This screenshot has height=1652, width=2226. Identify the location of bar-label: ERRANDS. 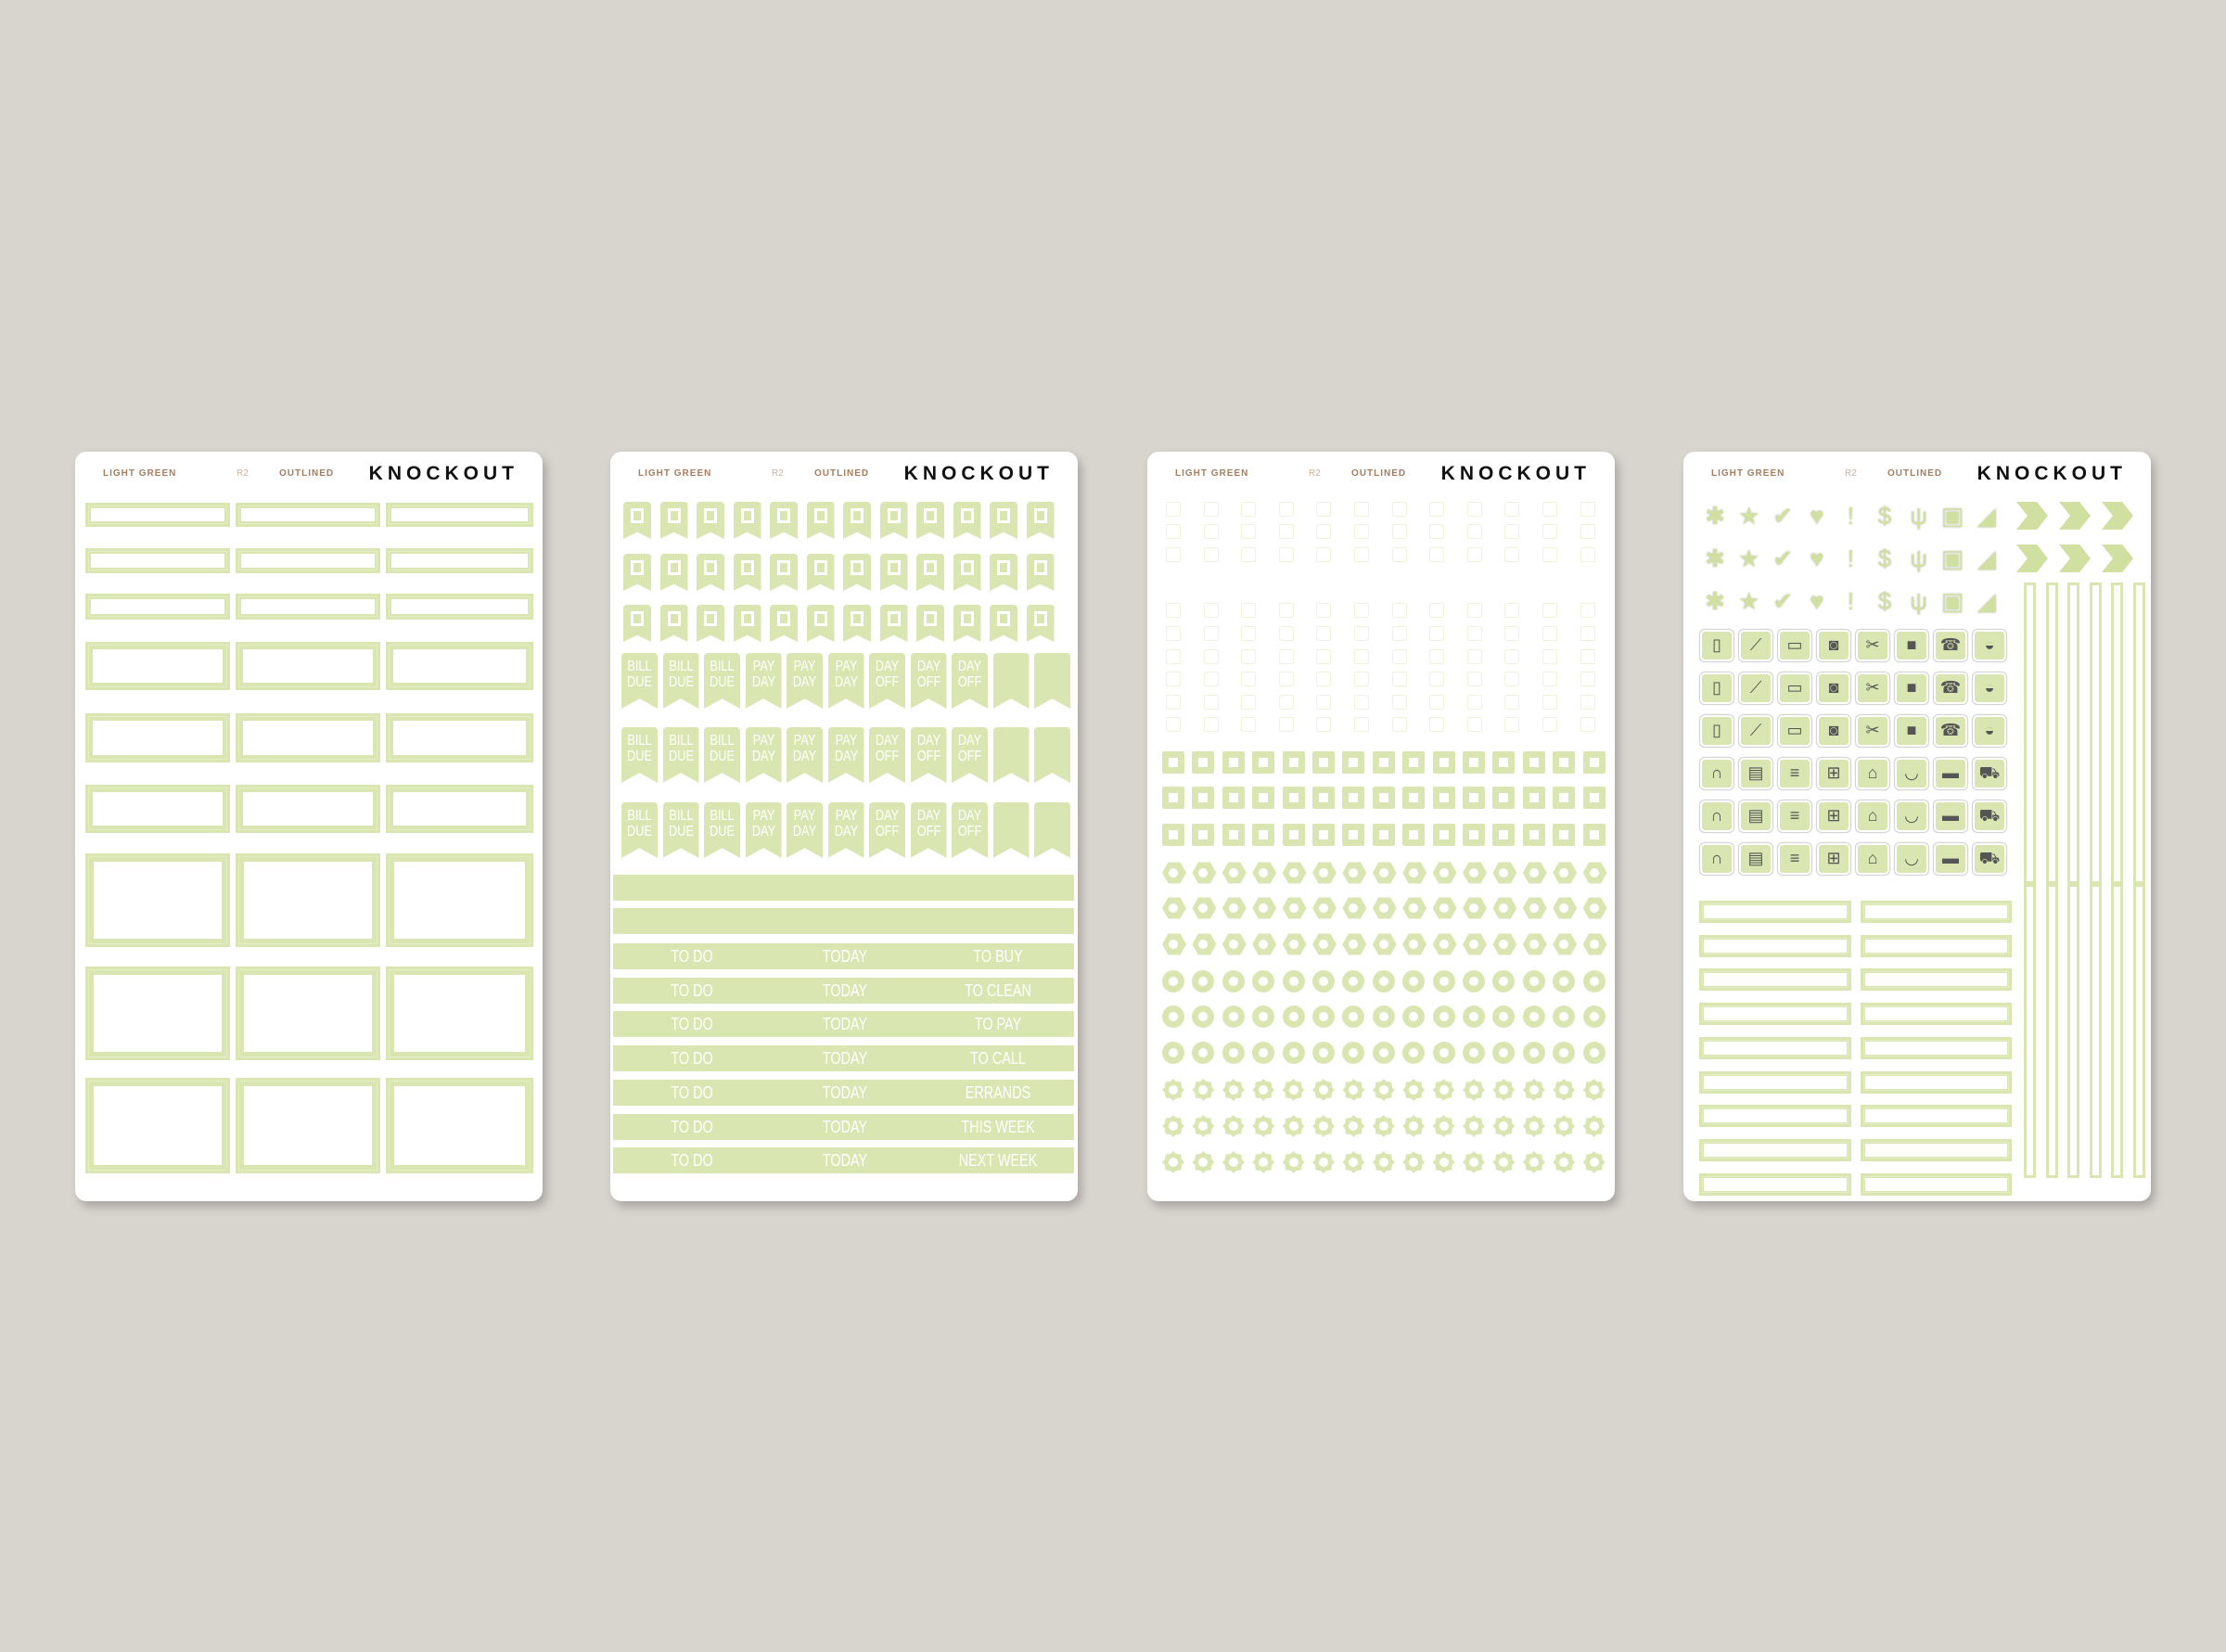
(998, 1092).